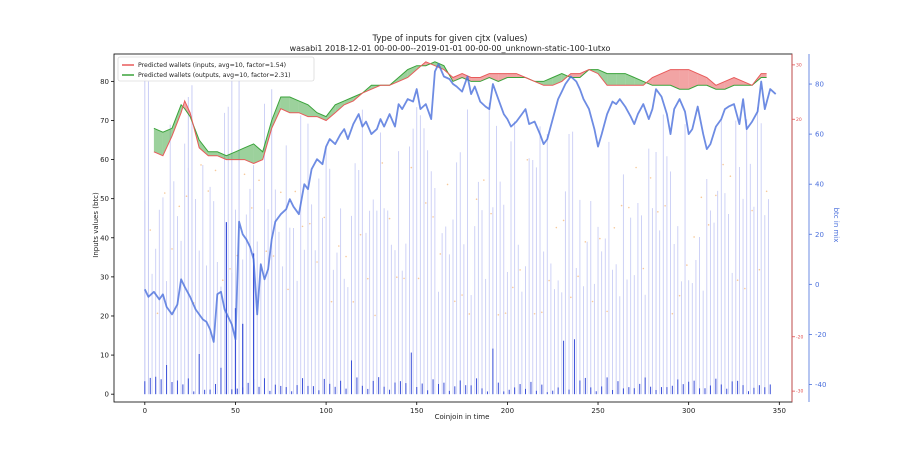 This screenshot has width=900, height=454. What do you see at coordinates (462, 417) in the screenshot?
I see `x-axis-label: Coinjoin in time` at bounding box center [462, 417].